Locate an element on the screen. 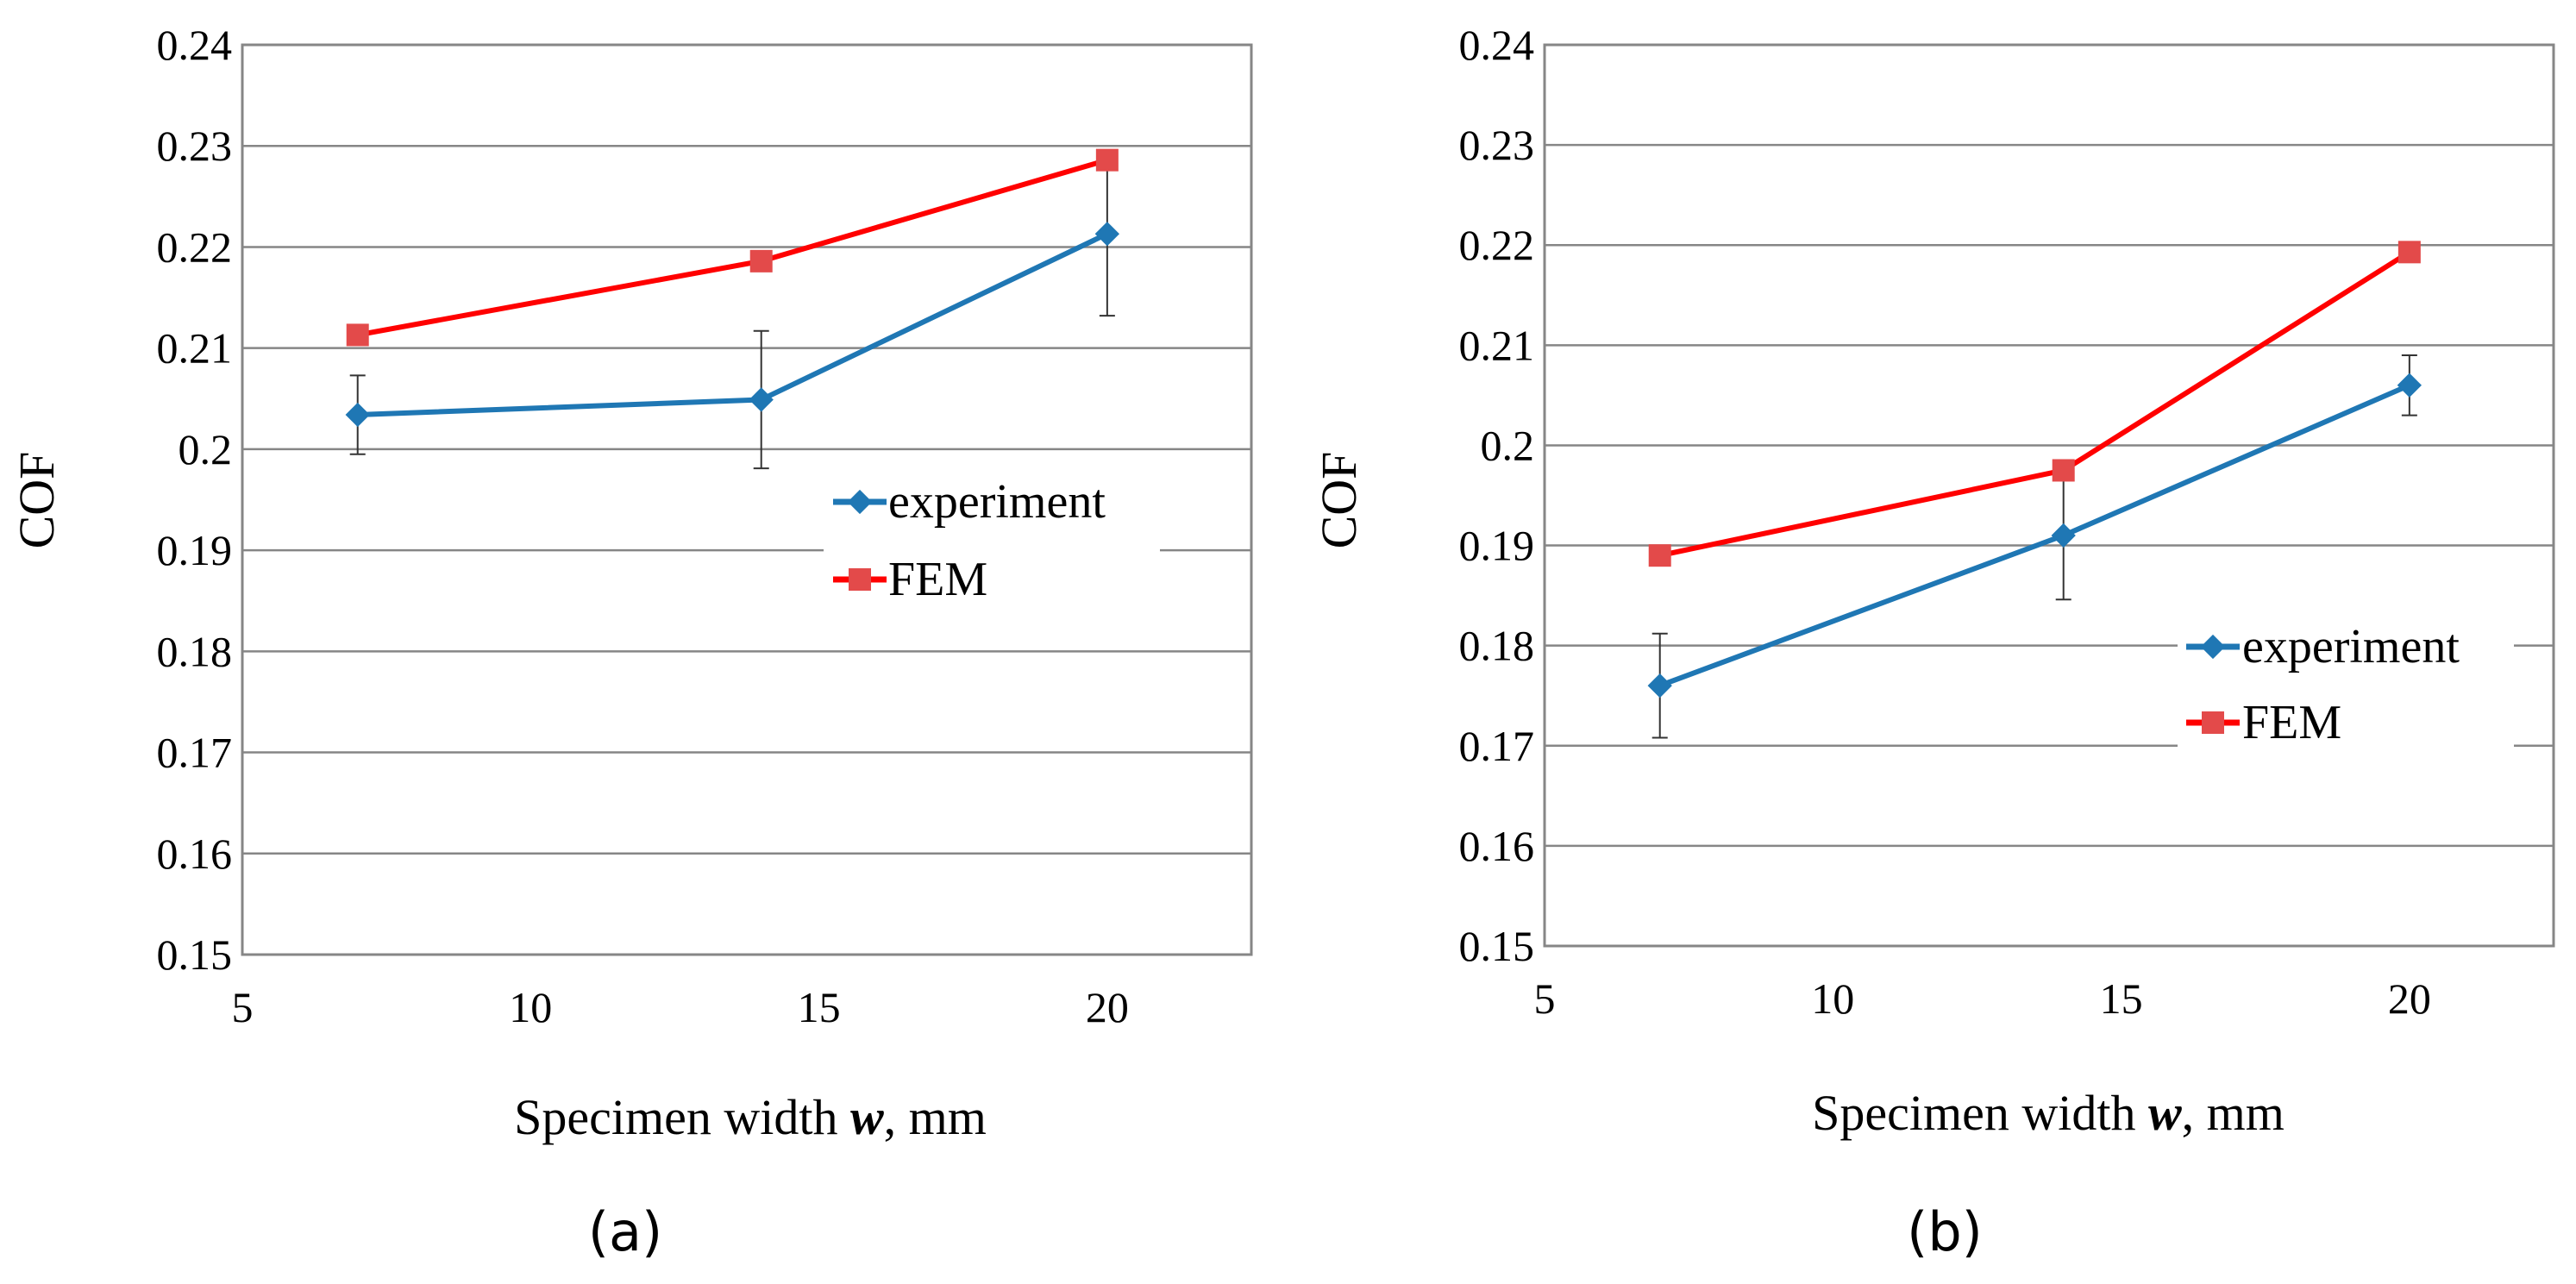 This screenshot has height=1284, width=2576. y-tick-label-a-2: 0.17 is located at coordinates (195, 753).